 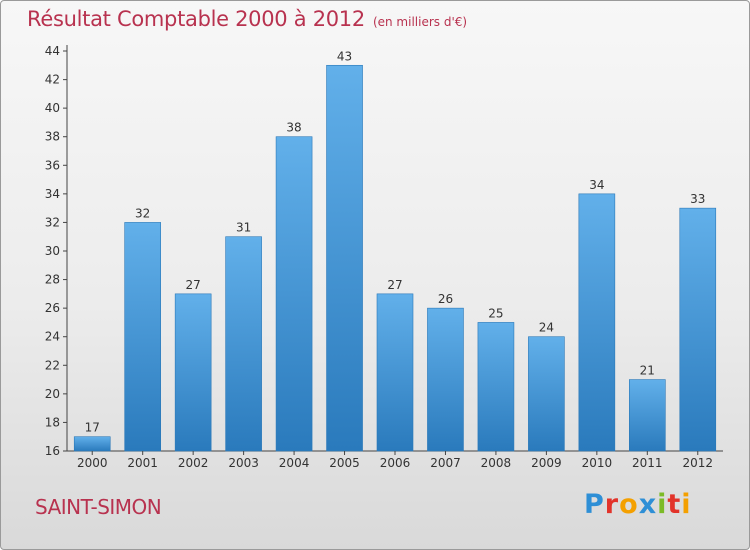 What do you see at coordinates (496, 463) in the screenshot?
I see `x-tick-label: 2008` at bounding box center [496, 463].